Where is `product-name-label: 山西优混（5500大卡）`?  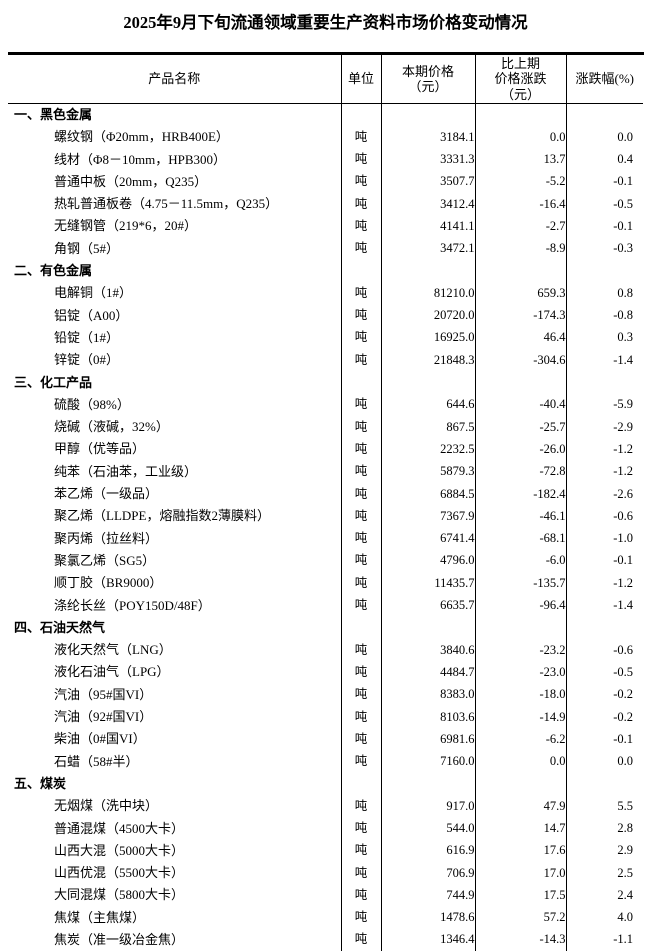
product-name-label: 山西优混（5500大卡） is located at coordinates (96, 872).